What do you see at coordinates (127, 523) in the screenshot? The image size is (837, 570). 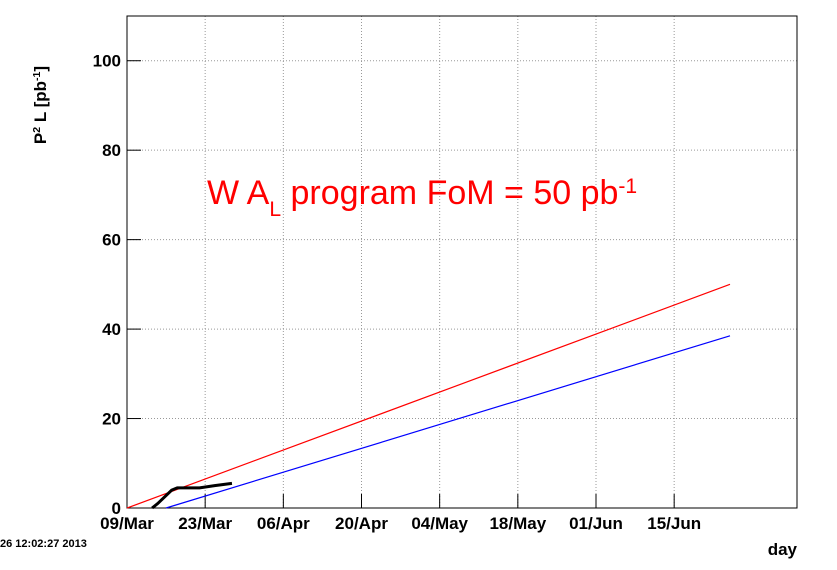 I see `x-tick-label: 09/Mar` at bounding box center [127, 523].